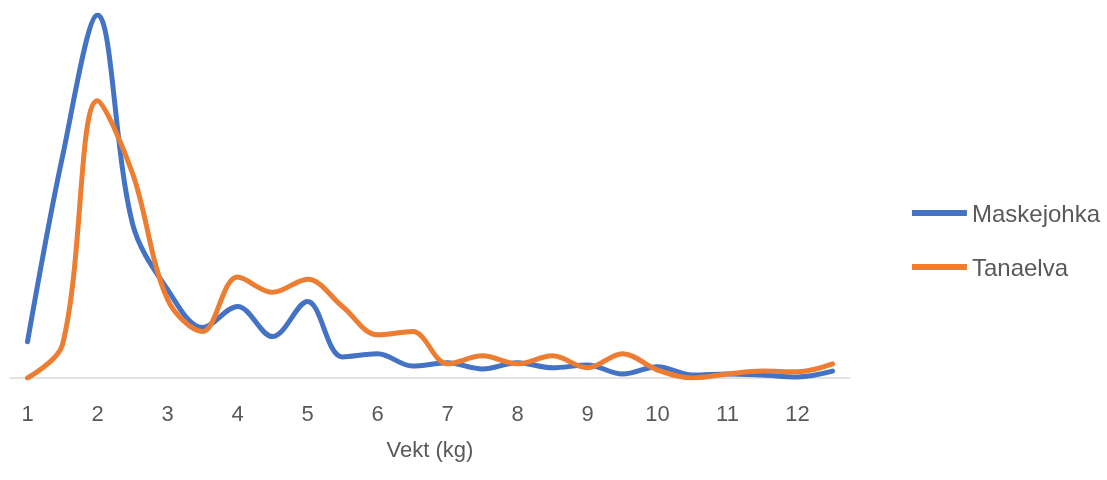 Image resolution: width=1107 pixels, height=480 pixels. What do you see at coordinates (517, 413) in the screenshot?
I see `x-tick-label: 8` at bounding box center [517, 413].